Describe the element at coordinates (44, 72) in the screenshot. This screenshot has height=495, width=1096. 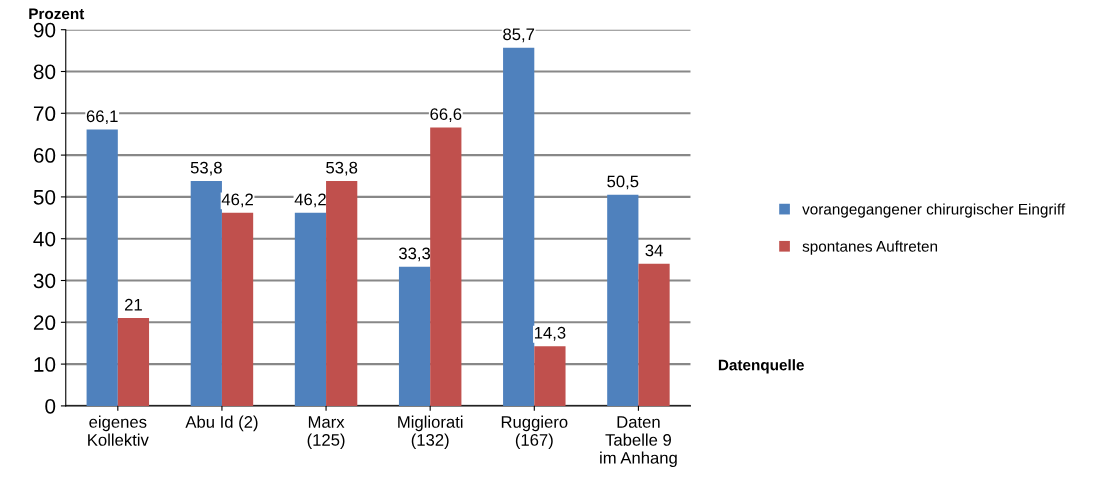
I see `y-tick-label: 80` at that location.